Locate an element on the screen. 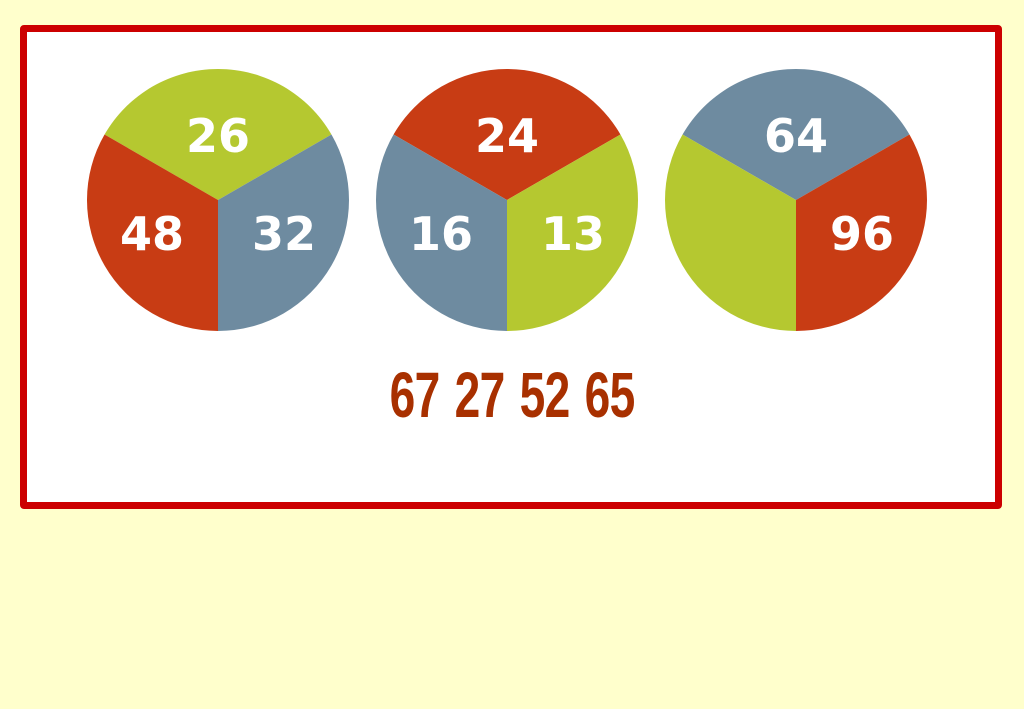  segment-value: 24 is located at coordinates (507, 136).